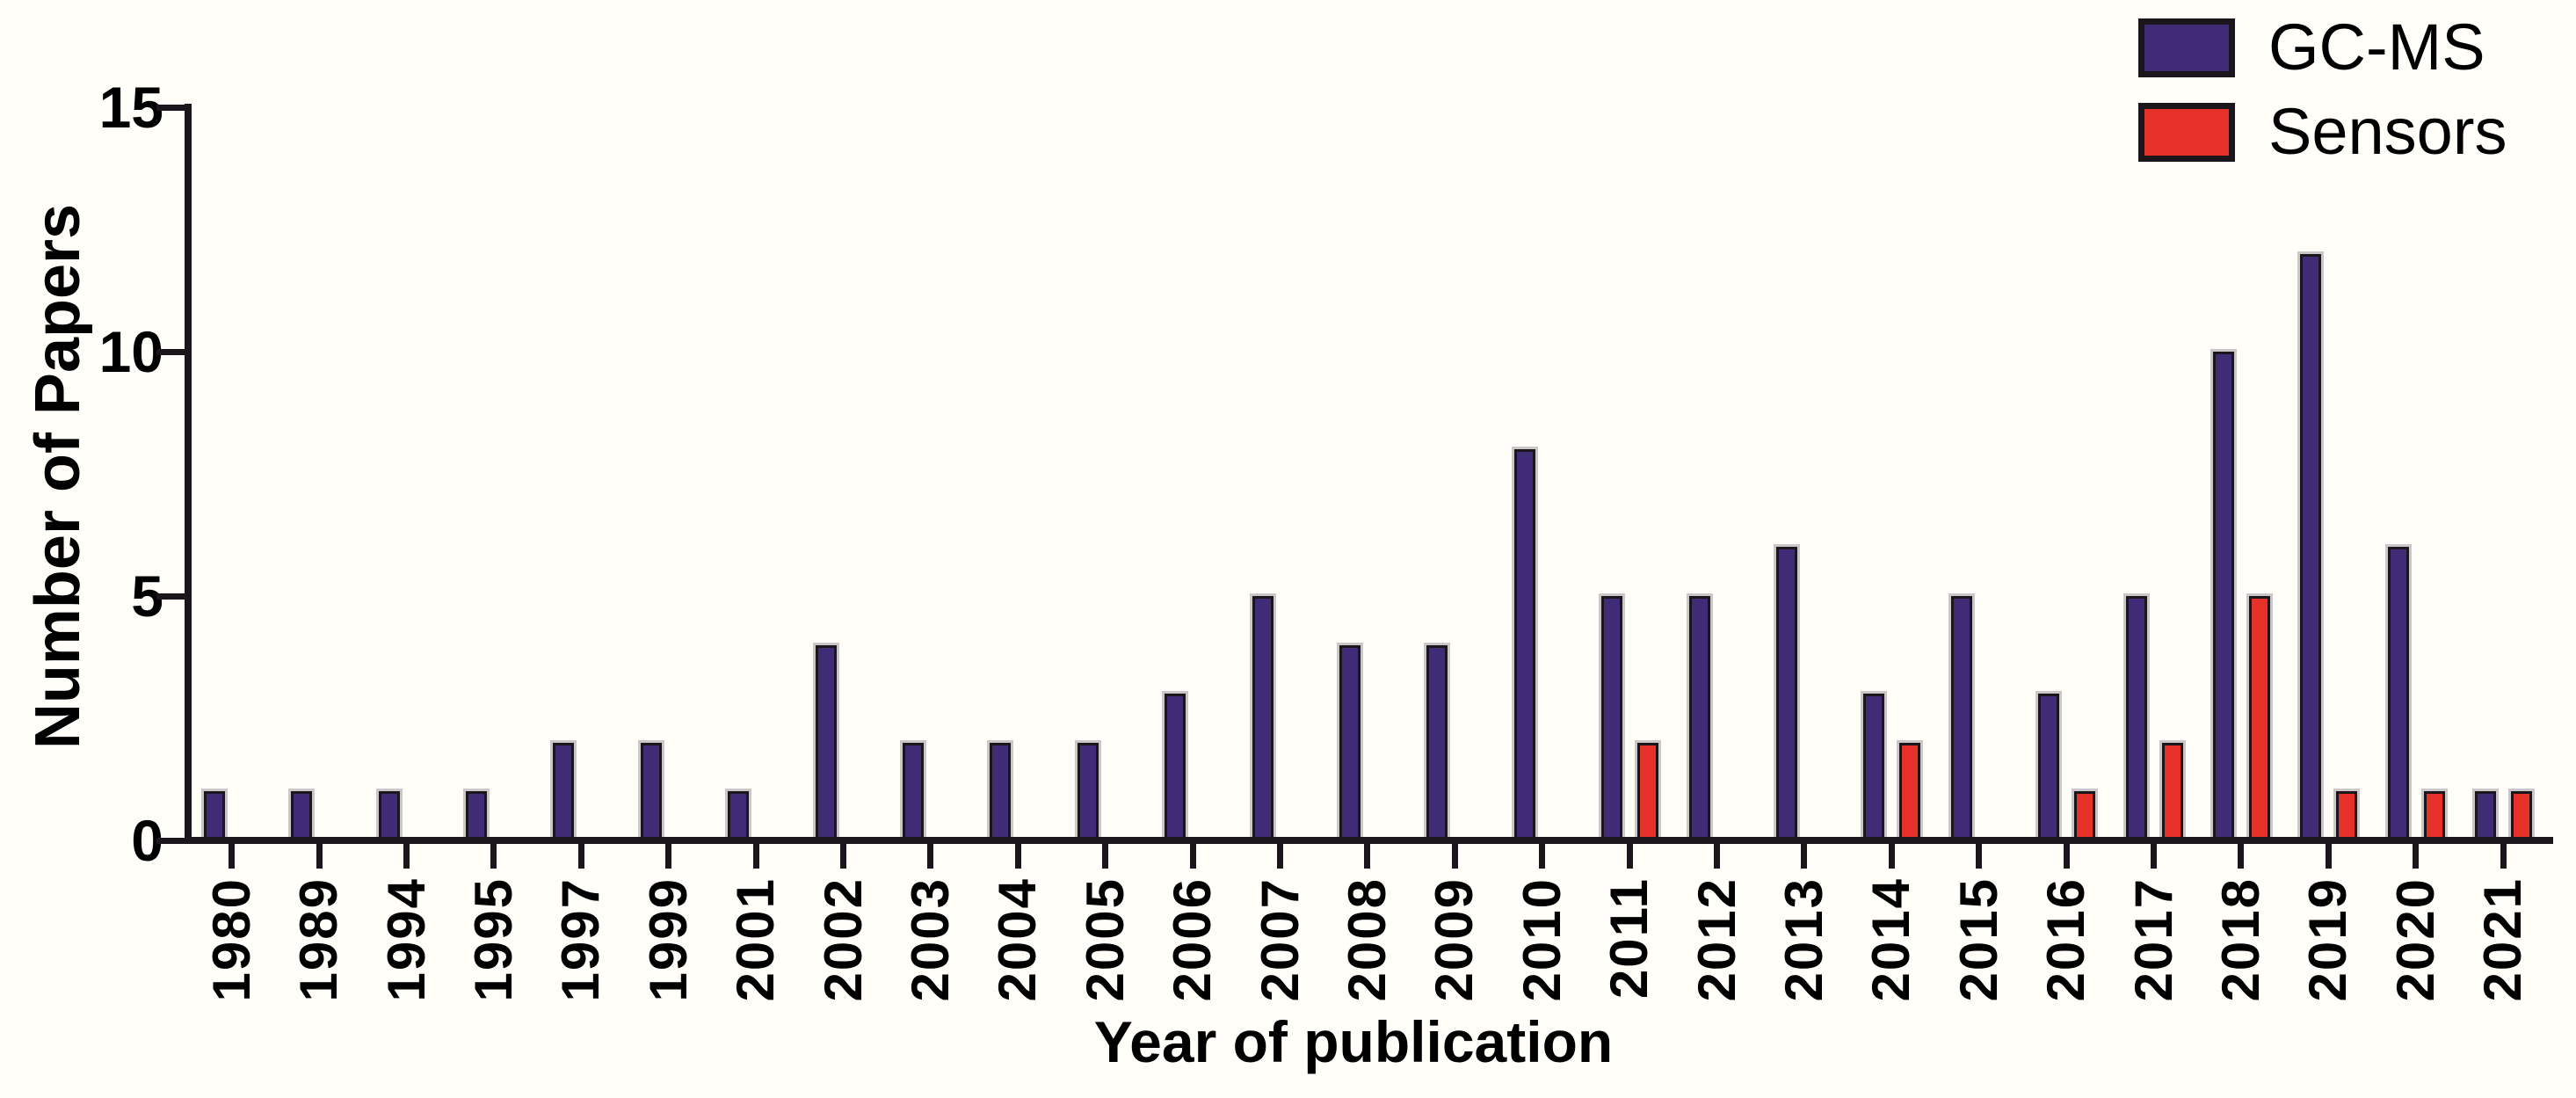 This screenshot has width=2576, height=1098. I want to click on bar-gcms-2003, so click(913, 791).